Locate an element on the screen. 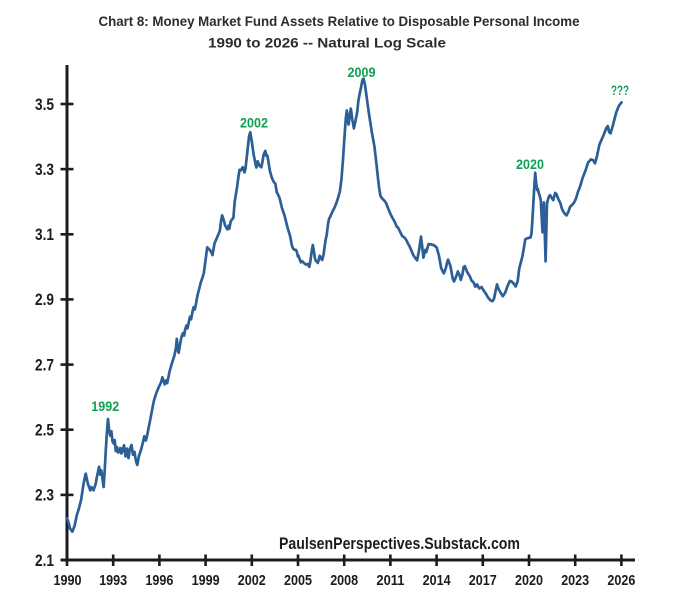 This screenshot has width=700, height=605. svg-text: 2023 is located at coordinates (575, 581).